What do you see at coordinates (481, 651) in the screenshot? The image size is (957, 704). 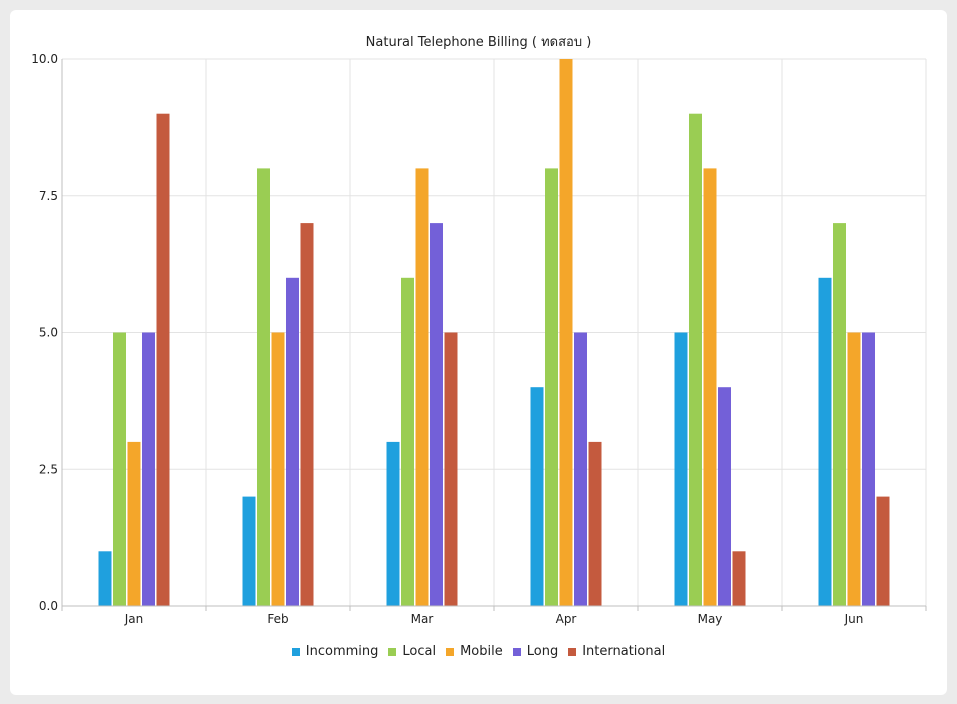 I see `legend-label: Mobile` at bounding box center [481, 651].